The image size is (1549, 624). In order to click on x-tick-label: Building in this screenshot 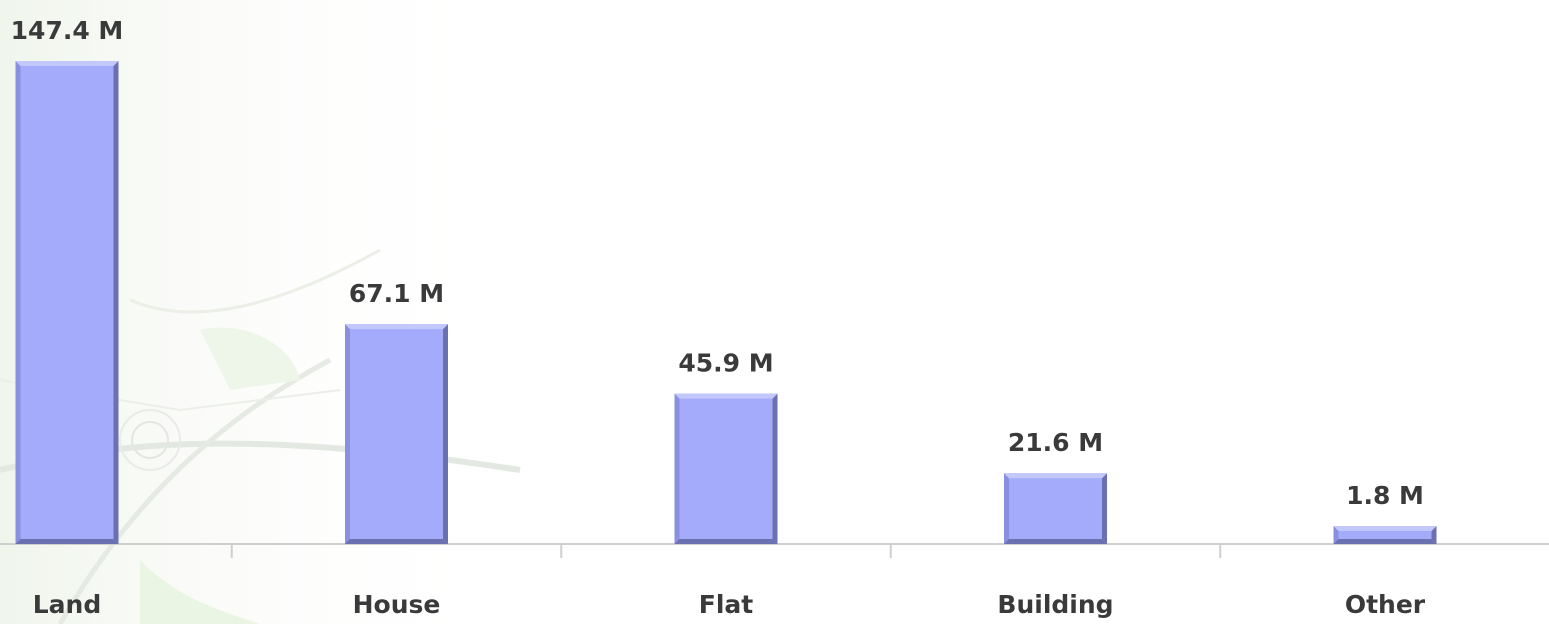, I will do `click(1055, 604)`.